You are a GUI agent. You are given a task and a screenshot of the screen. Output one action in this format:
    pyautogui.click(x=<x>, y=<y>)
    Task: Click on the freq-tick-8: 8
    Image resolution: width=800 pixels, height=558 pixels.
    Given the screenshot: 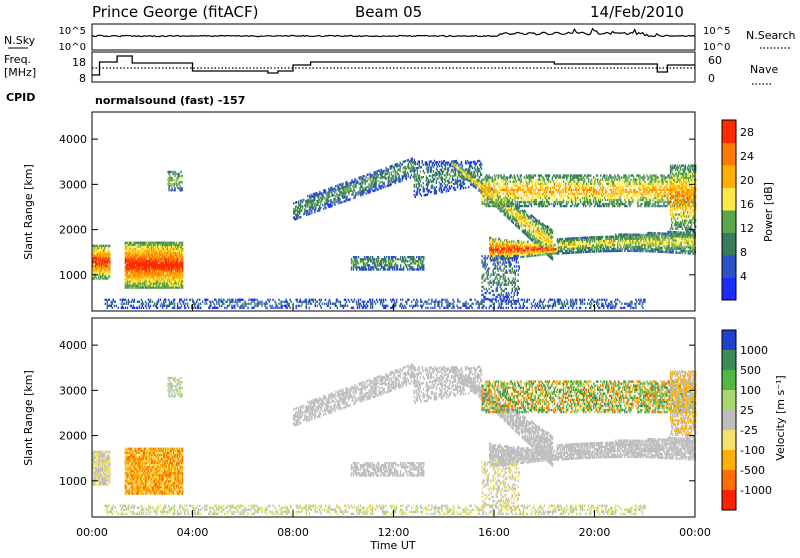 What is the action you would take?
    pyautogui.click(x=82, y=78)
    